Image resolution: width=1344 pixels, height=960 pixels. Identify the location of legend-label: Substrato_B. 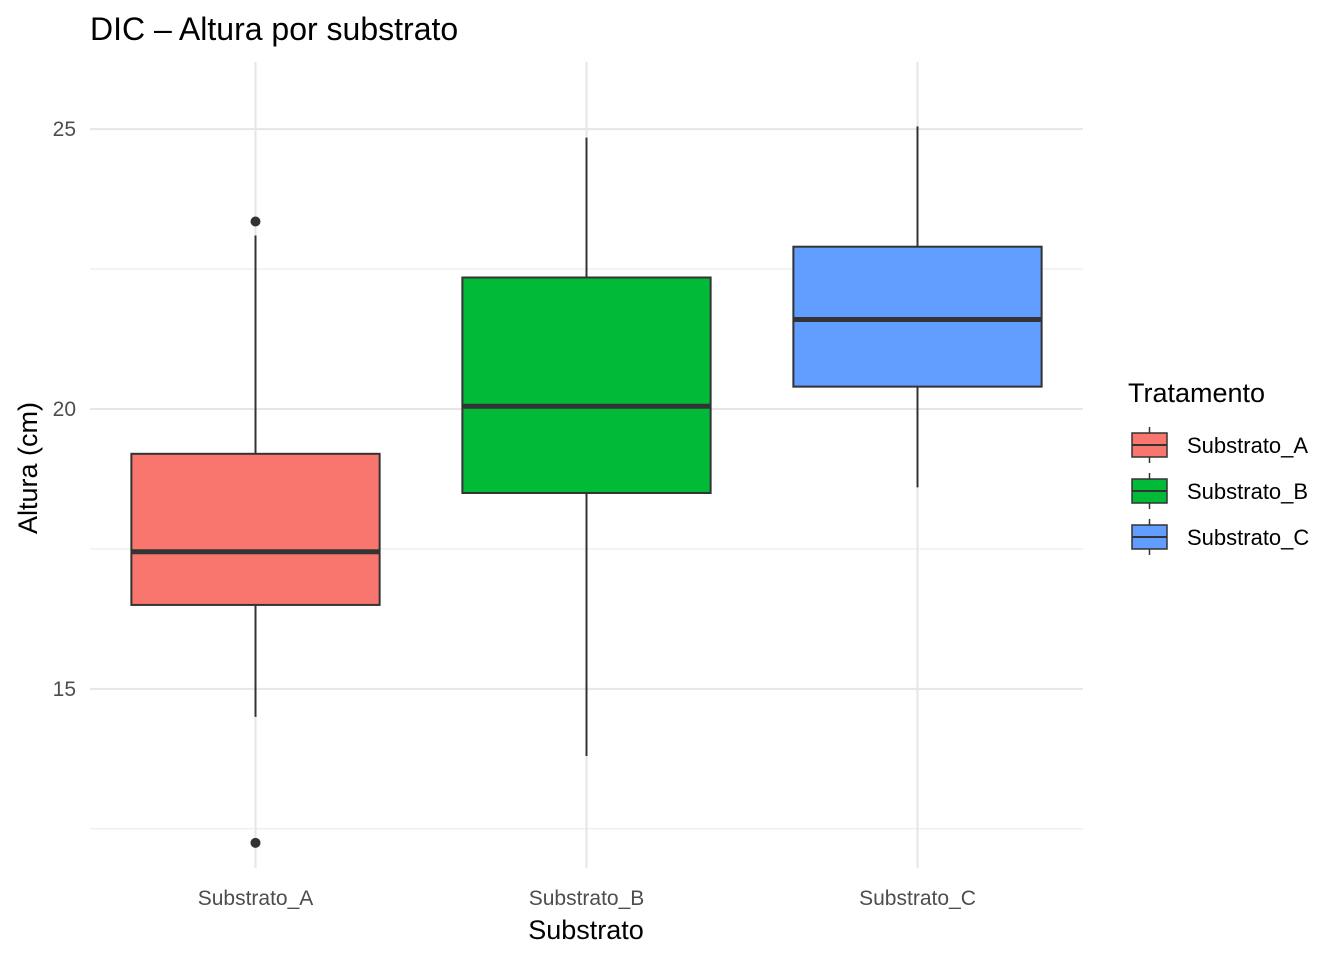
(1247, 491).